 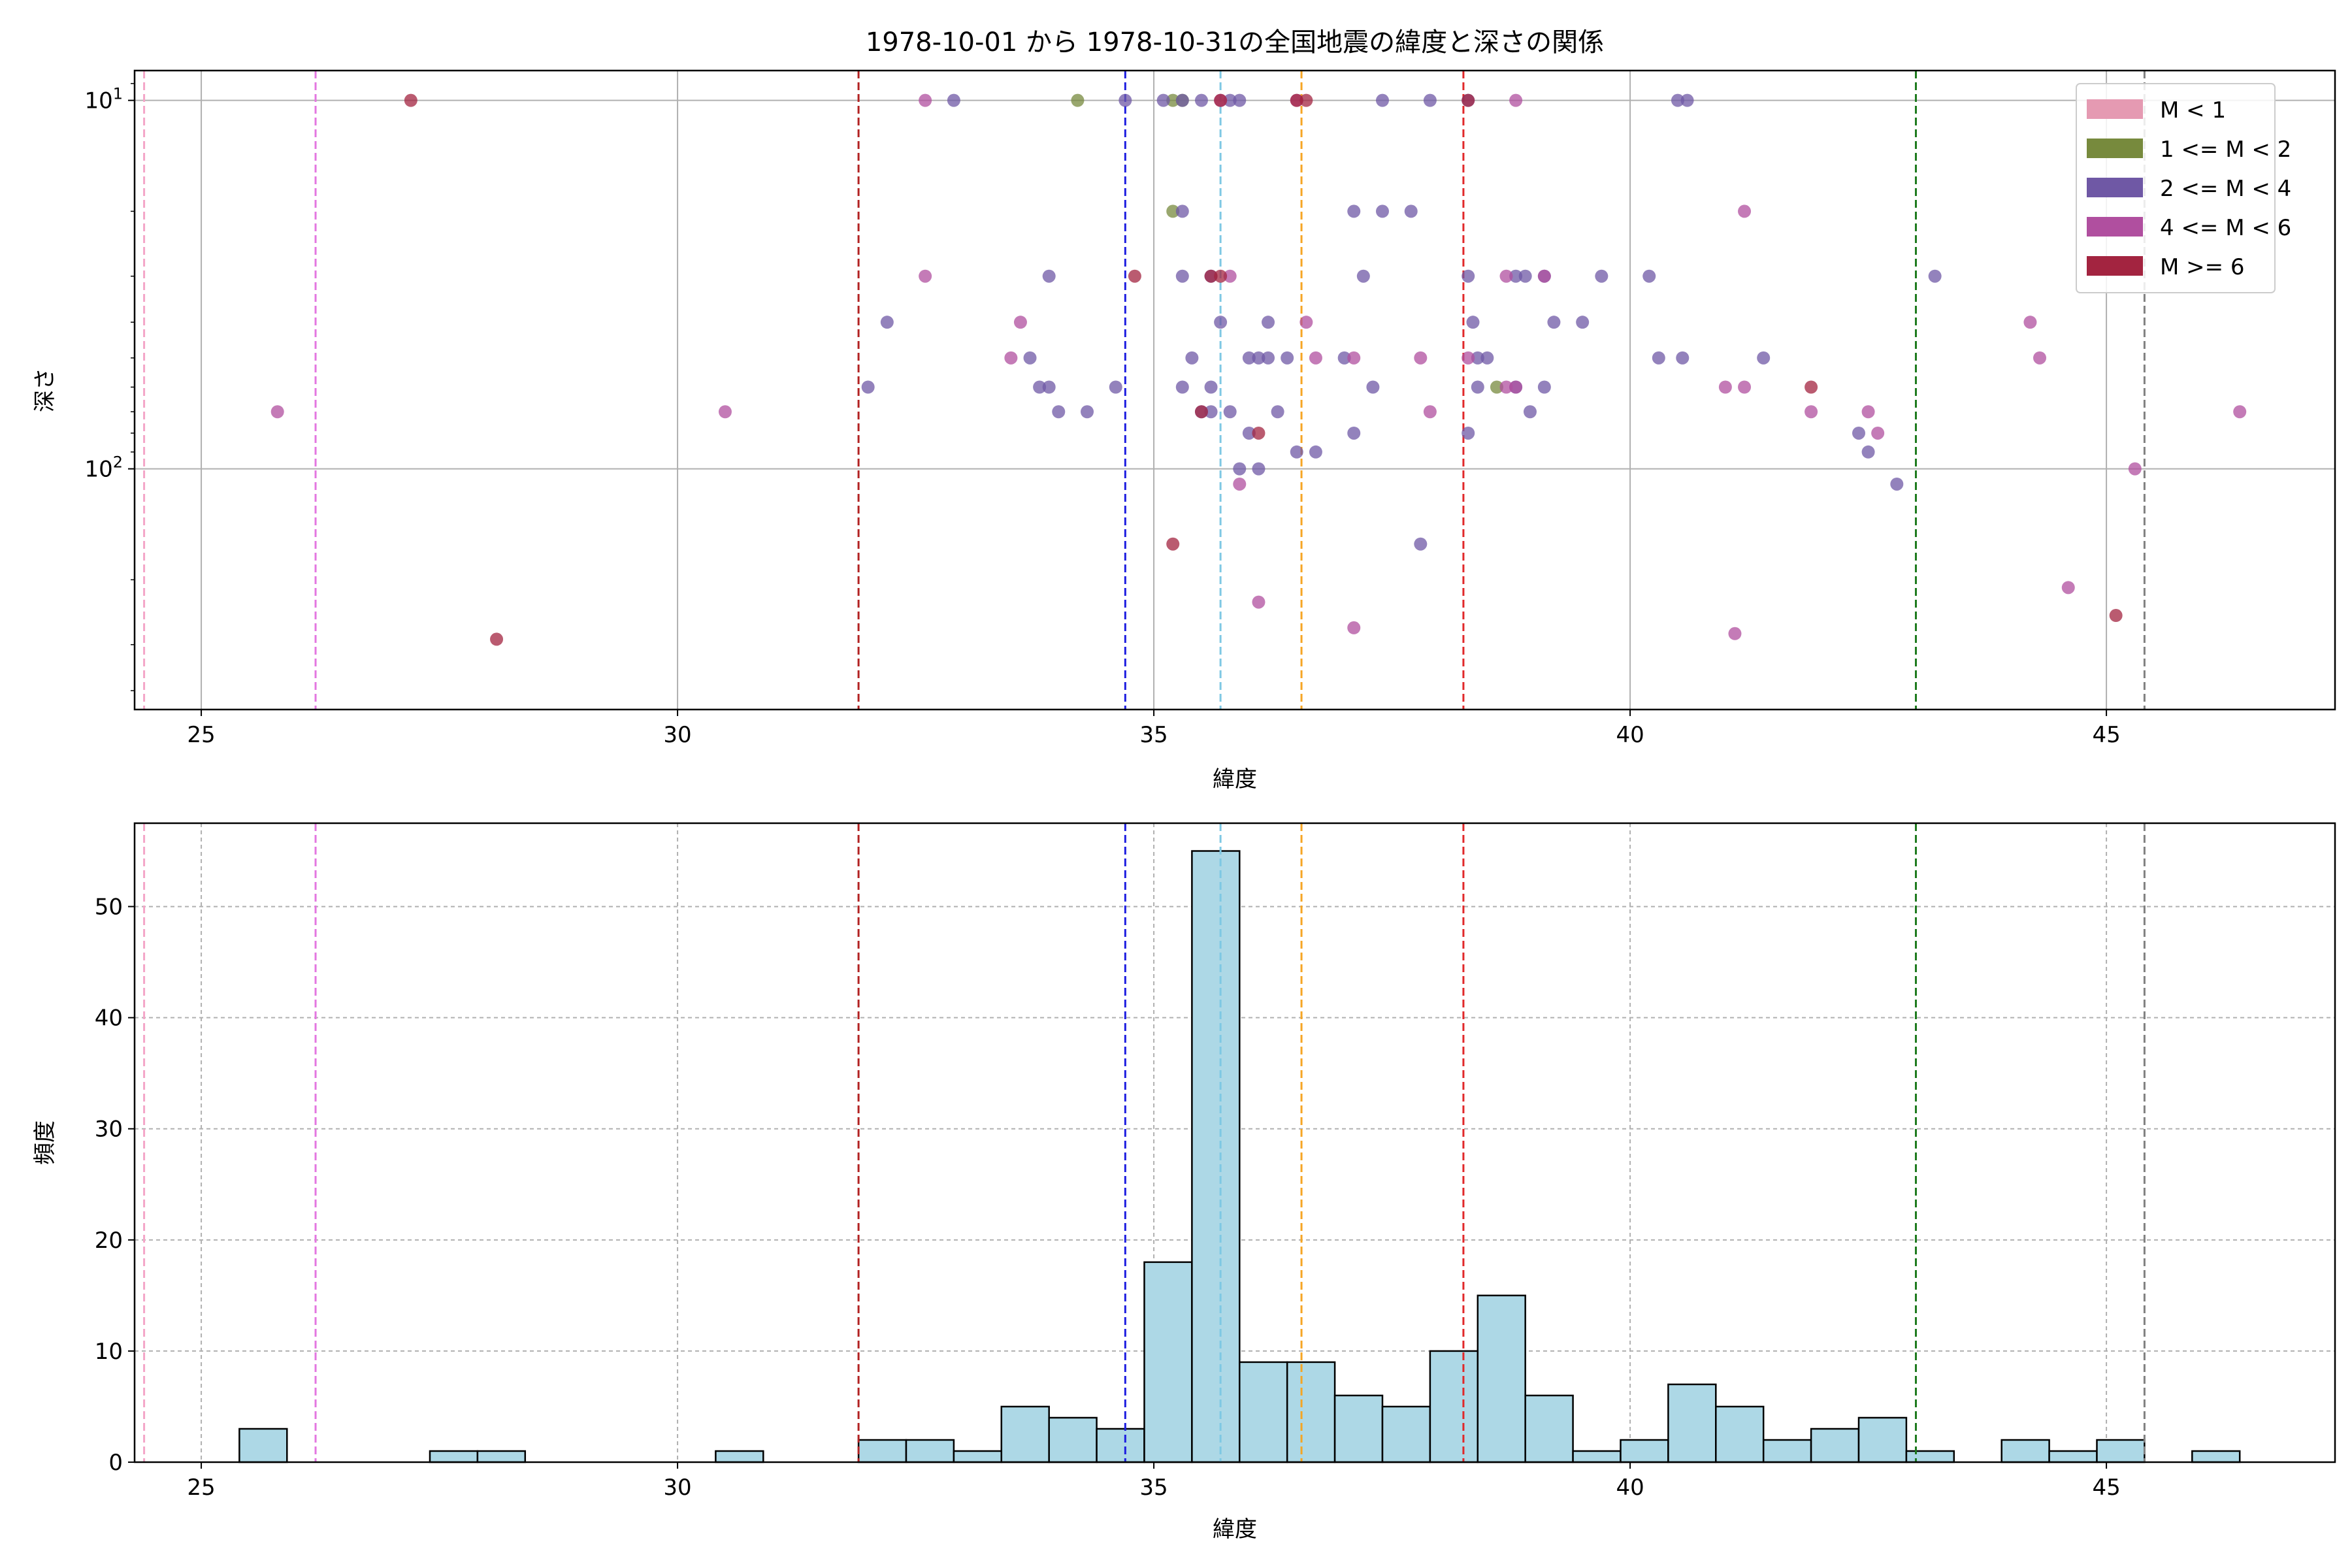 I want to click on legend-label: 4 <= M < 6, so click(x=2225, y=228).